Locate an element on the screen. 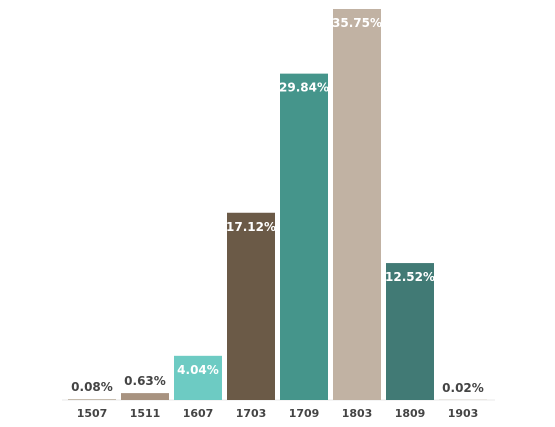  x-tick-labels-group: 1507 1511 1607 1703 1709 1803 1809 1903 is located at coordinates (278, 413).